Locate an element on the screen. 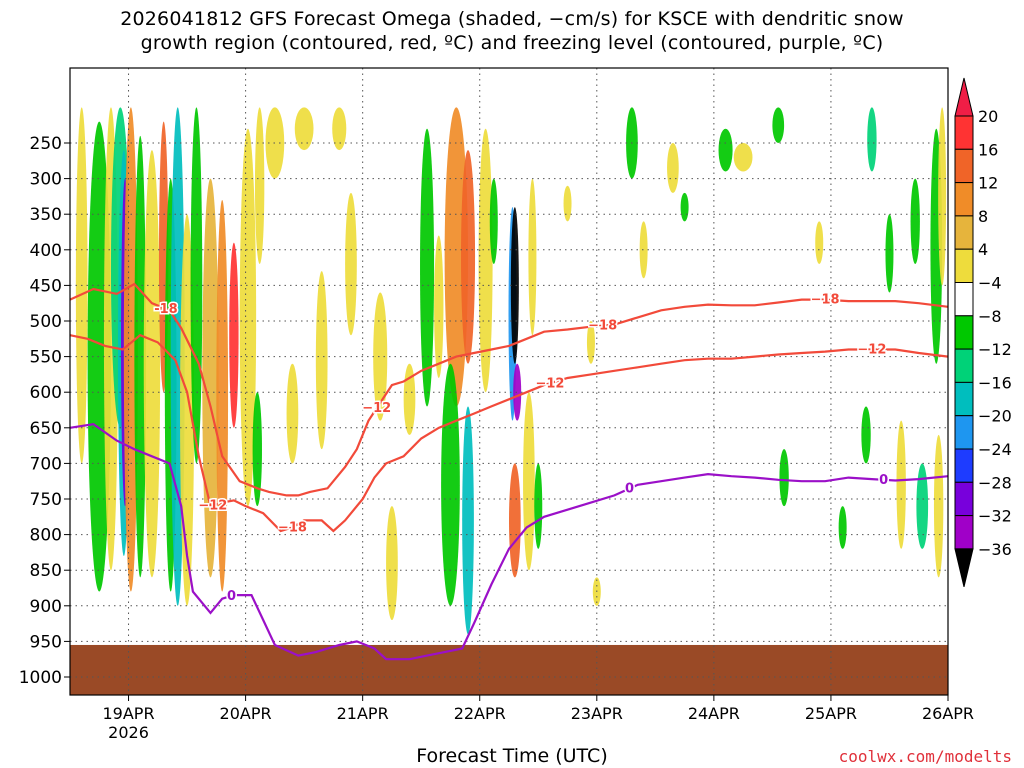  y-tick-label: 300 is located at coordinates (46, 180).